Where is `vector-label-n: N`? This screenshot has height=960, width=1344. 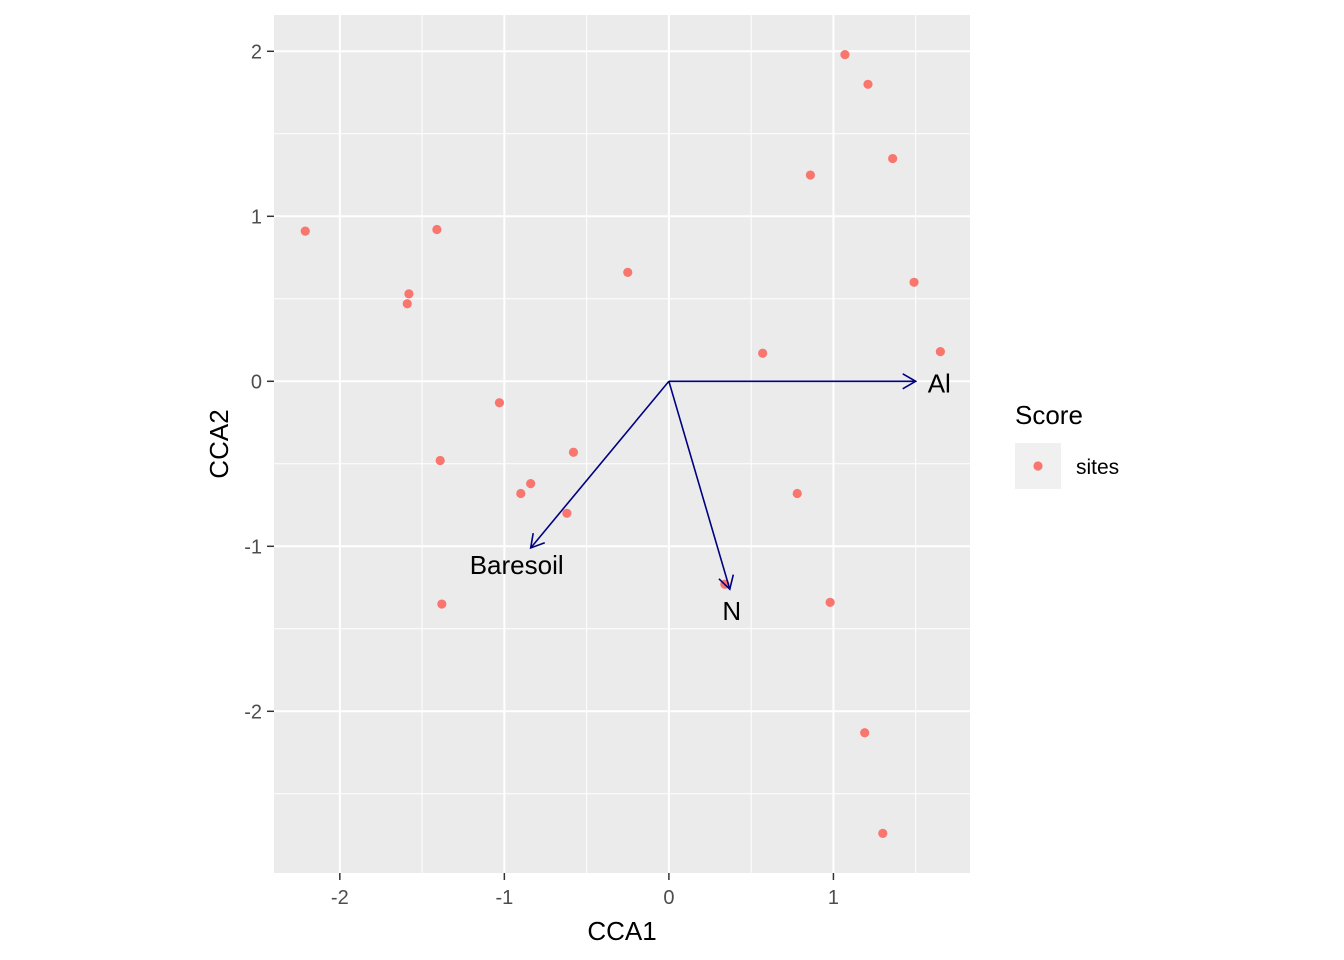 vector-label-n: N is located at coordinates (731, 611).